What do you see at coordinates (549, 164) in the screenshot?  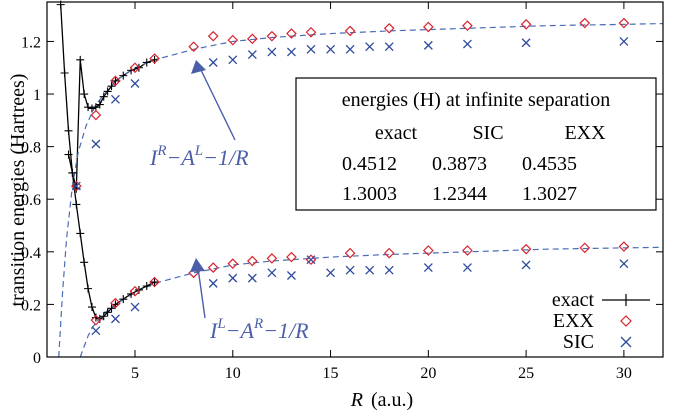 I see `inset-cell-0-2: 0.4535` at bounding box center [549, 164].